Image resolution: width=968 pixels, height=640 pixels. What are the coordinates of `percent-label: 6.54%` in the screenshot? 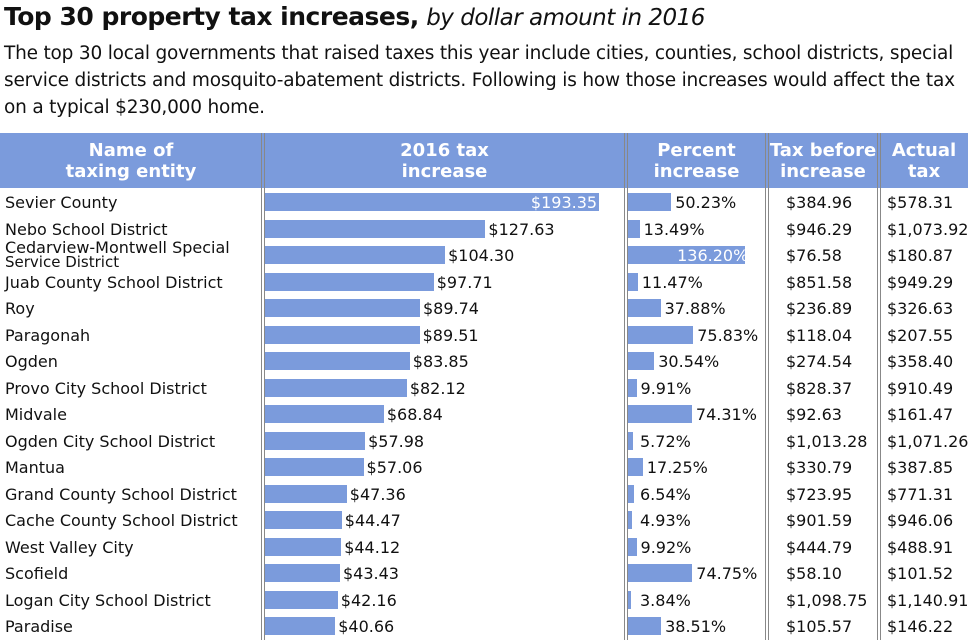 It's located at (665, 494).